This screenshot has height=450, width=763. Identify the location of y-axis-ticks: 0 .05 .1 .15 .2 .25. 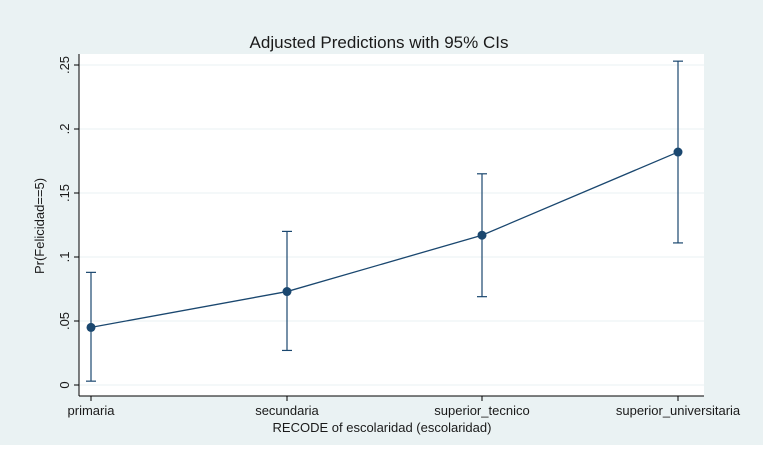
(68, 222).